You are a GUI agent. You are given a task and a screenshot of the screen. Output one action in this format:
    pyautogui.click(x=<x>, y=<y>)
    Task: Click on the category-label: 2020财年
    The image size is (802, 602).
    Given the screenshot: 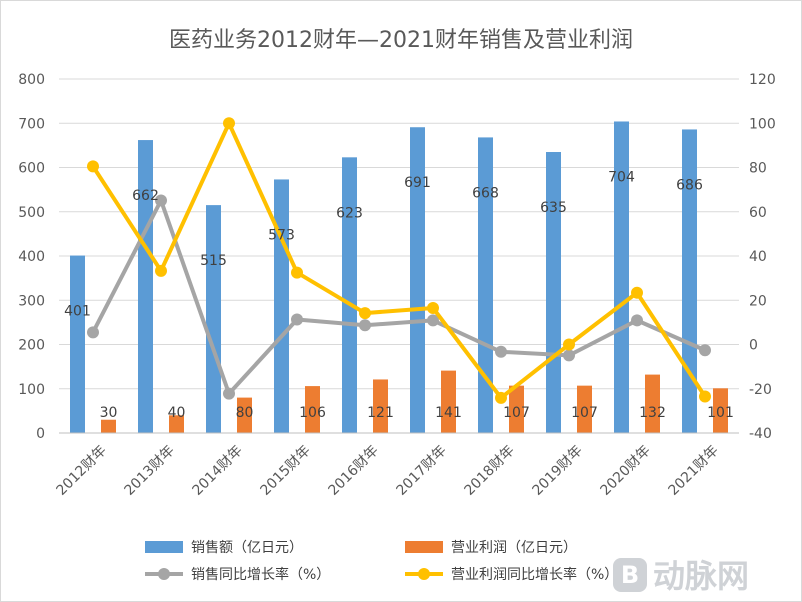 What is the action you would take?
    pyautogui.click(x=626, y=471)
    